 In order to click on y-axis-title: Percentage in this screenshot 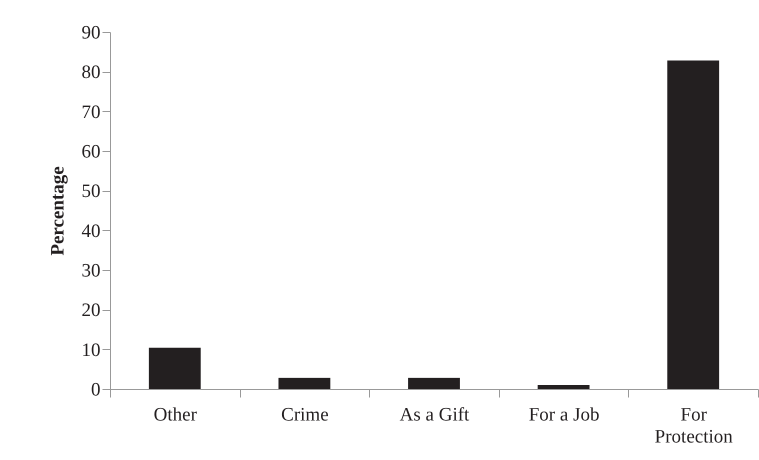, I will do `click(58, 211)`.